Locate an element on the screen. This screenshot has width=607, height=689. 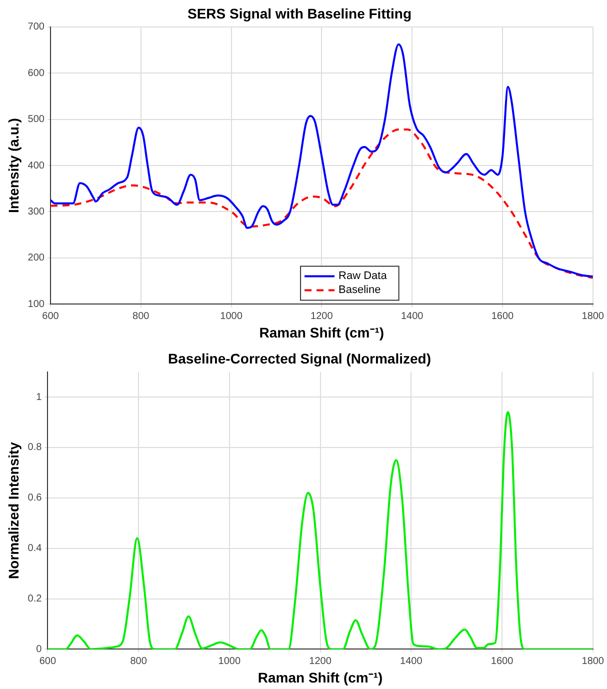
y-tick-label: 200 is located at coordinates (36, 258).